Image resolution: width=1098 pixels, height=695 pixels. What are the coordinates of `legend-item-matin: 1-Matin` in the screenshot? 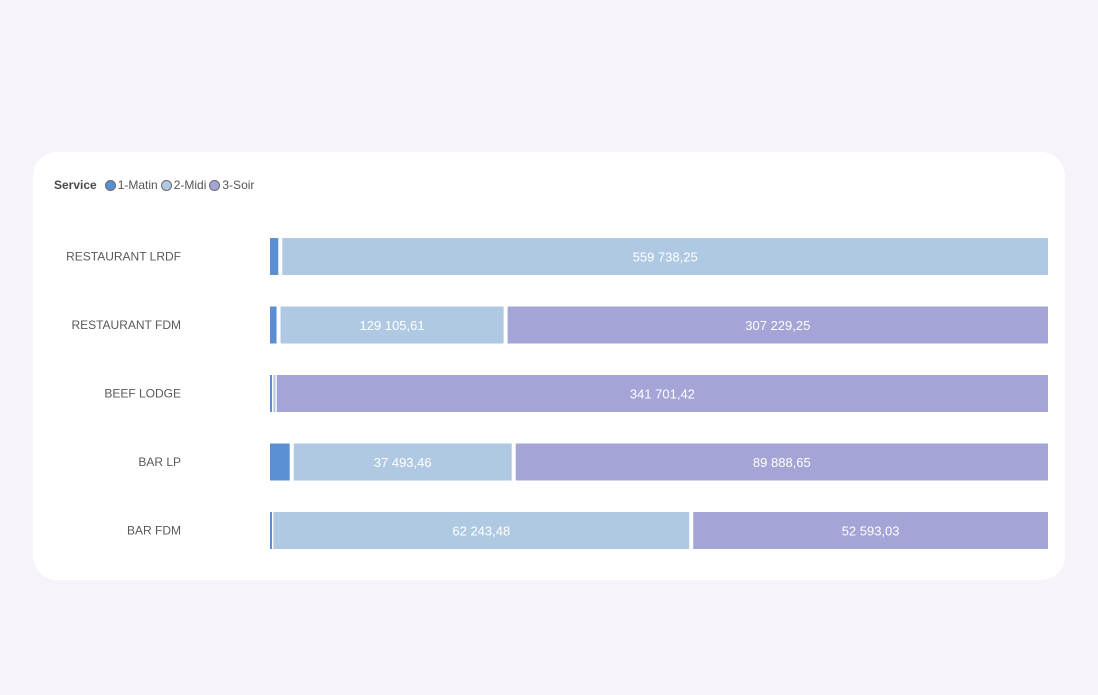 It's located at (131, 185).